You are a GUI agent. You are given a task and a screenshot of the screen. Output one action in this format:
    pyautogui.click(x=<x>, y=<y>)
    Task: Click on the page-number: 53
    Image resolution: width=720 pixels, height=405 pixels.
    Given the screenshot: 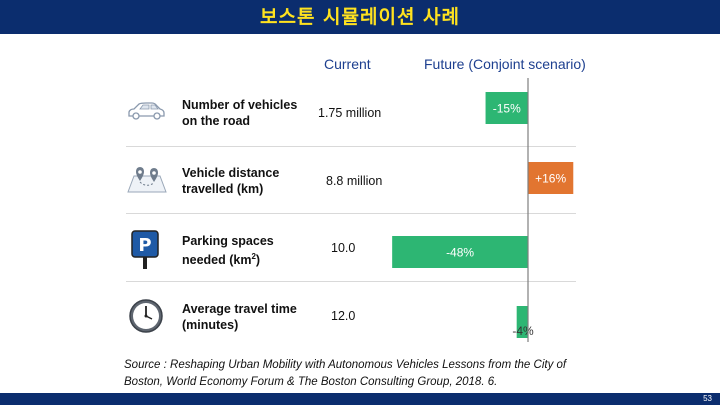 What is the action you would take?
    pyautogui.click(x=707, y=398)
    